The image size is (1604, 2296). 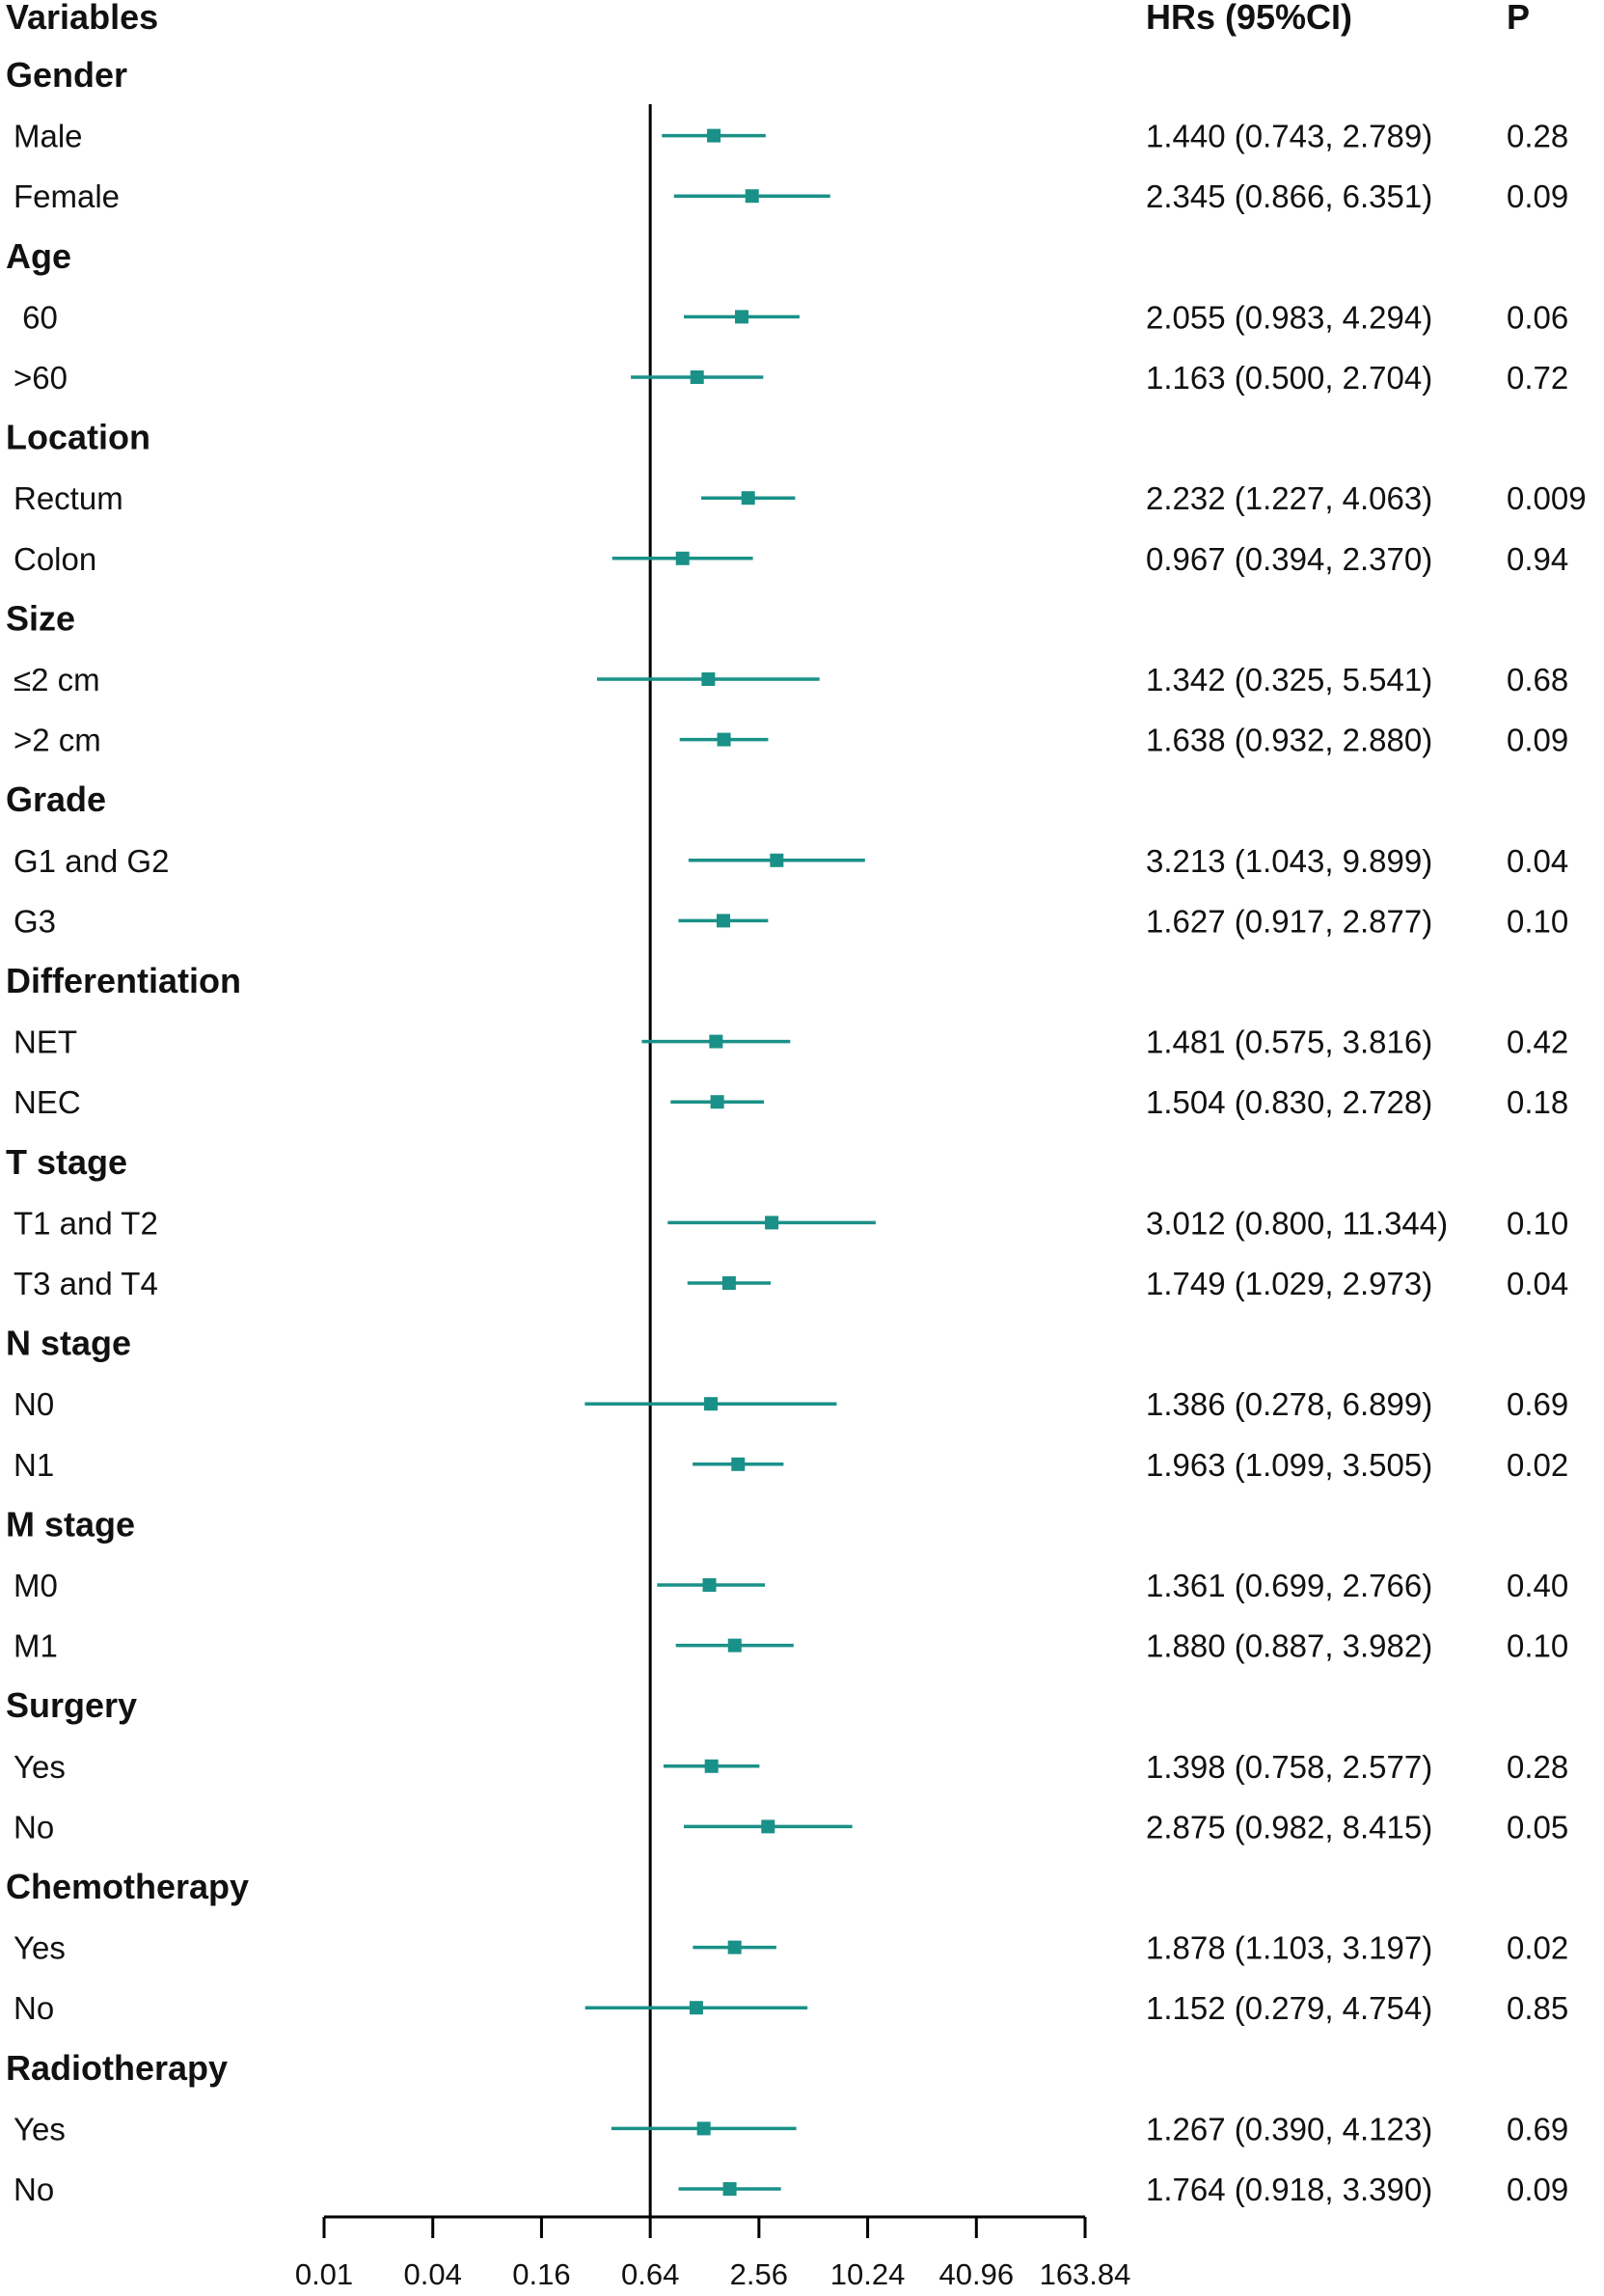 I want to click on p-value: 0.68, so click(x=1538, y=679).